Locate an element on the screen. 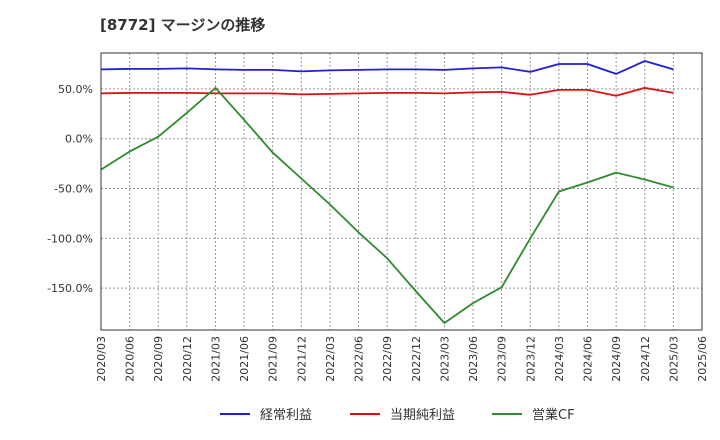  x-tick-label: 2020/03 is located at coordinates (101, 359).